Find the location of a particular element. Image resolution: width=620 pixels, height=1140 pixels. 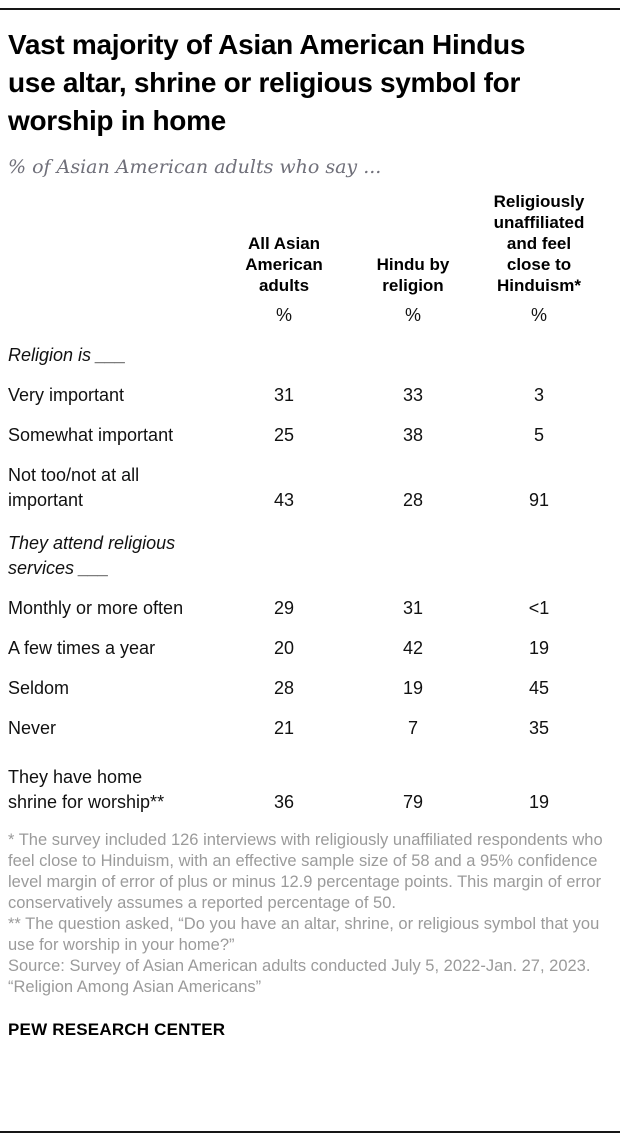

table-row-never: Never 21 7 35 is located at coordinates (310, 721).